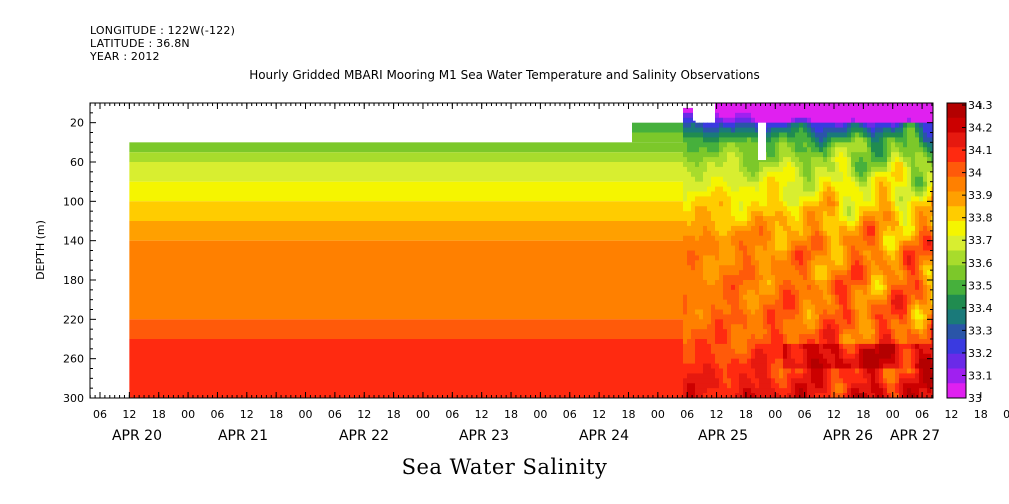 Image resolution: width=1009 pixels, height=504 pixels. Describe the element at coordinates (364, 414) in the screenshot. I see `x-tick-label: 12` at that location.